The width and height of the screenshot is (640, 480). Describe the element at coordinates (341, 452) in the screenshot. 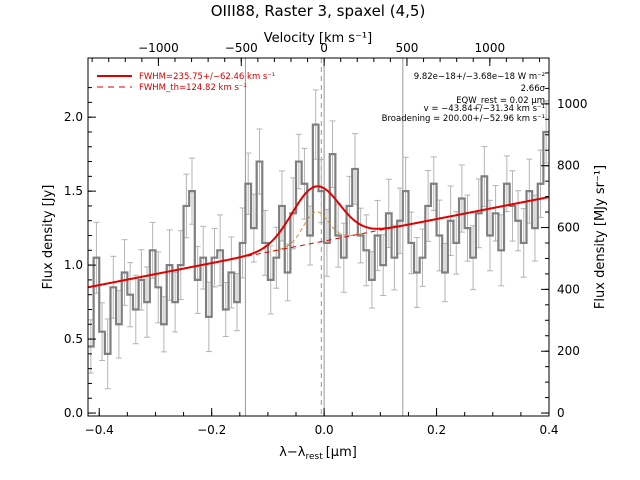

I see `x-axis-label-unit: [μm]` at that location.